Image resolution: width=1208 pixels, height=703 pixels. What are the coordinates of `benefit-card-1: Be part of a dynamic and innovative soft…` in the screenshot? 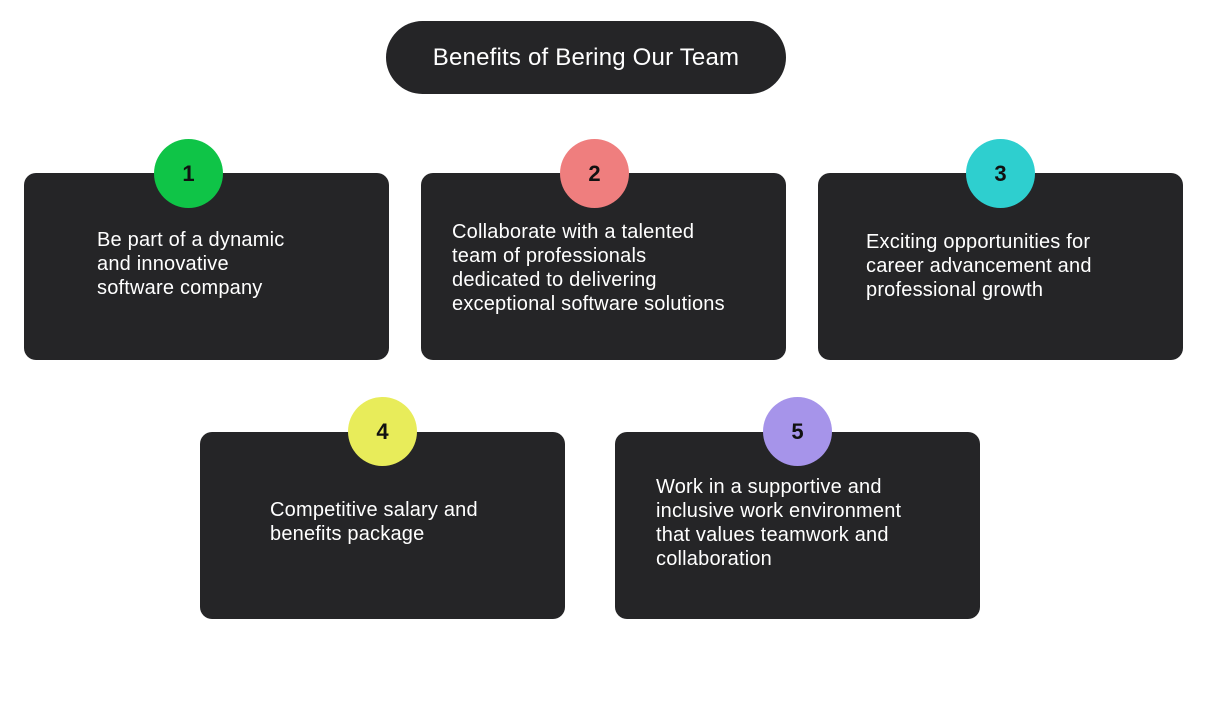 It's located at (206, 266).